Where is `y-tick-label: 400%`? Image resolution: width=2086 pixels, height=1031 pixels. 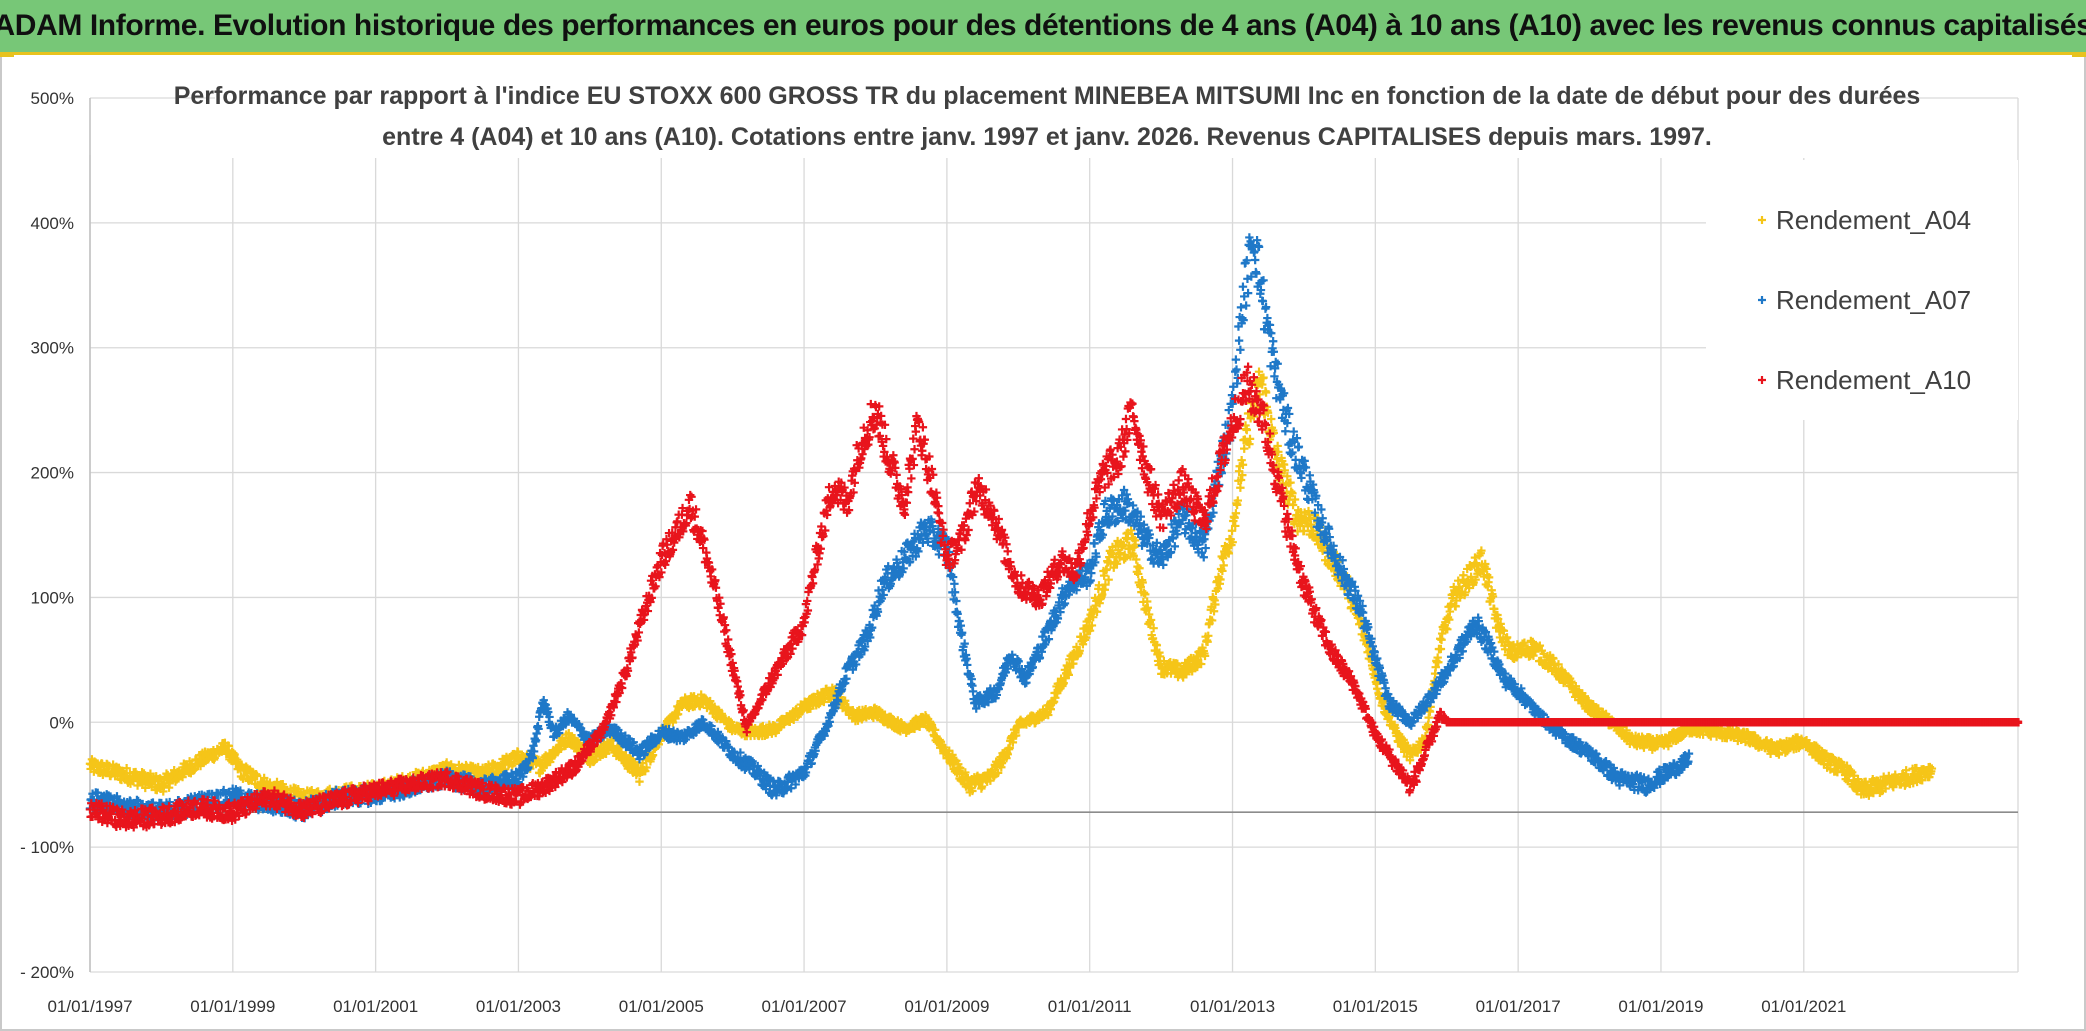 y-tick-label: 400% is located at coordinates (52, 223).